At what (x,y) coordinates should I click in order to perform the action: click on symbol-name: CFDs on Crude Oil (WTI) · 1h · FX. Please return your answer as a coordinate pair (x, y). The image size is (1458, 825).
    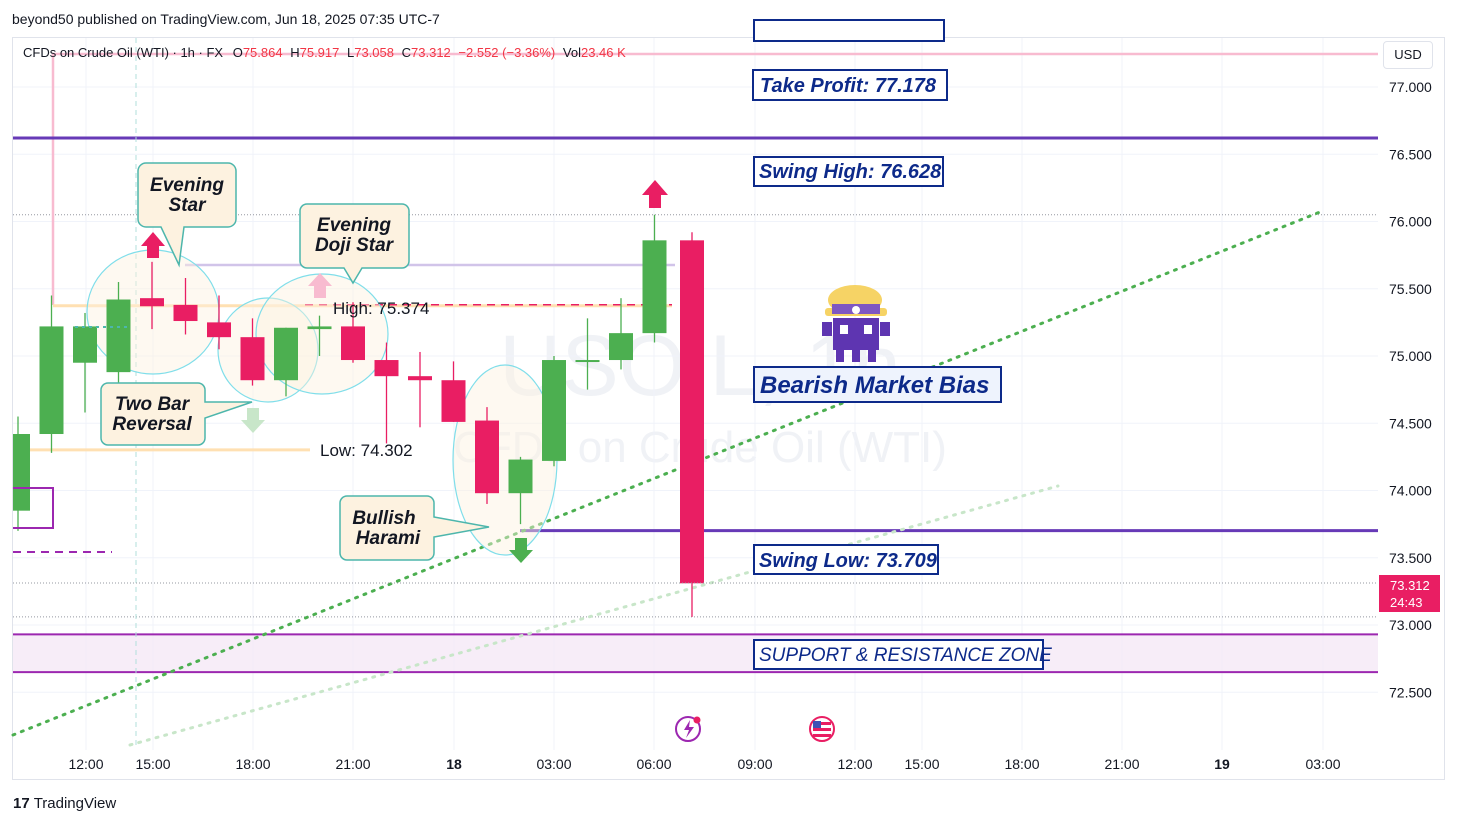
    Looking at the image, I should click on (123, 52).